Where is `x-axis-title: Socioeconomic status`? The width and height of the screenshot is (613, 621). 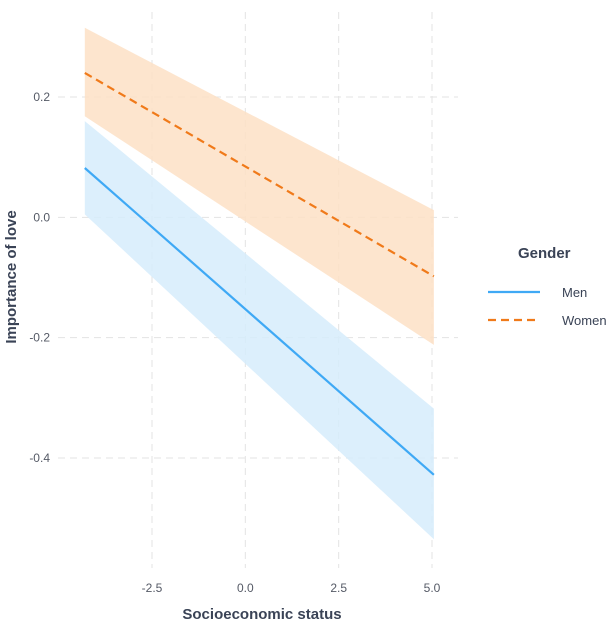 x-axis-title: Socioeconomic status is located at coordinates (261, 613).